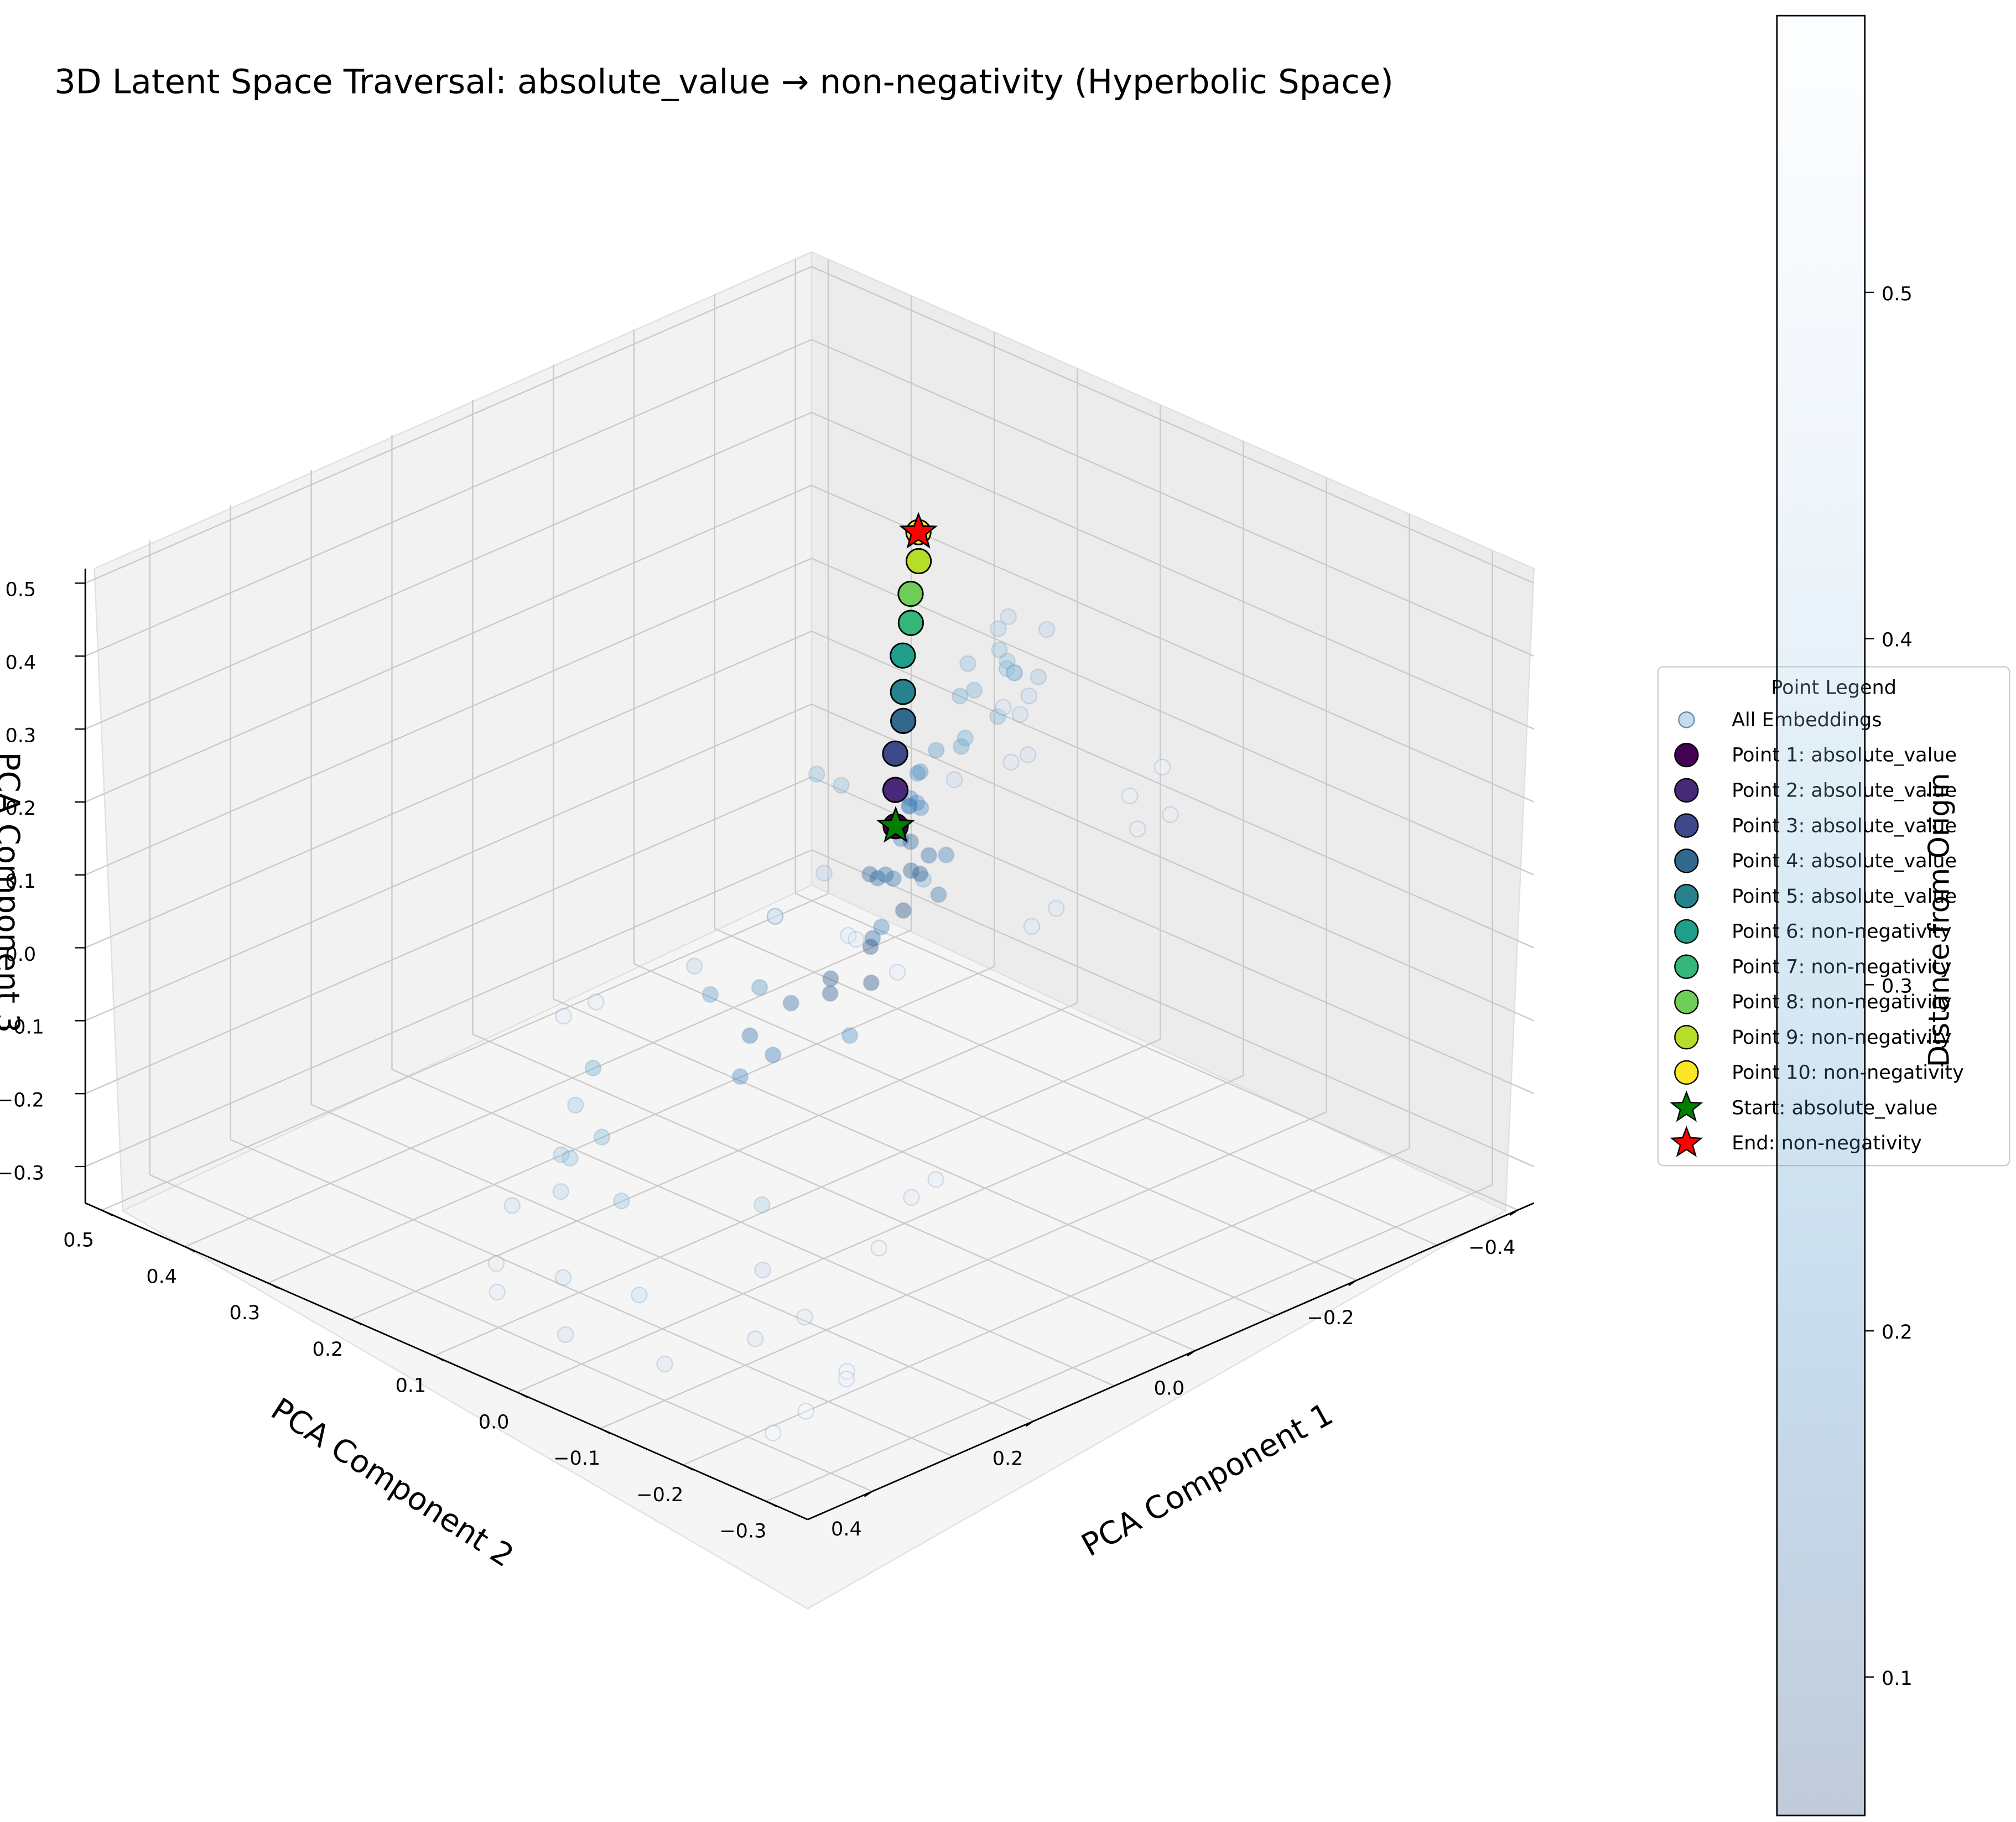 This screenshot has height=1822, width=2016. Describe the element at coordinates (742, 1532) in the screenshot. I see `y-tick-label: −0.3` at that location.